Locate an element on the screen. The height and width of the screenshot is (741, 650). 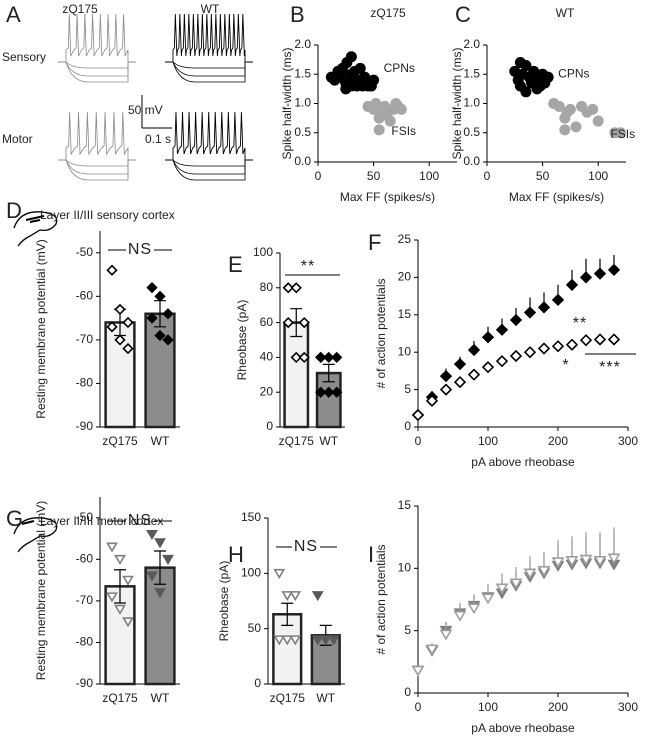
panel-letter: I is located at coordinates (371, 554).